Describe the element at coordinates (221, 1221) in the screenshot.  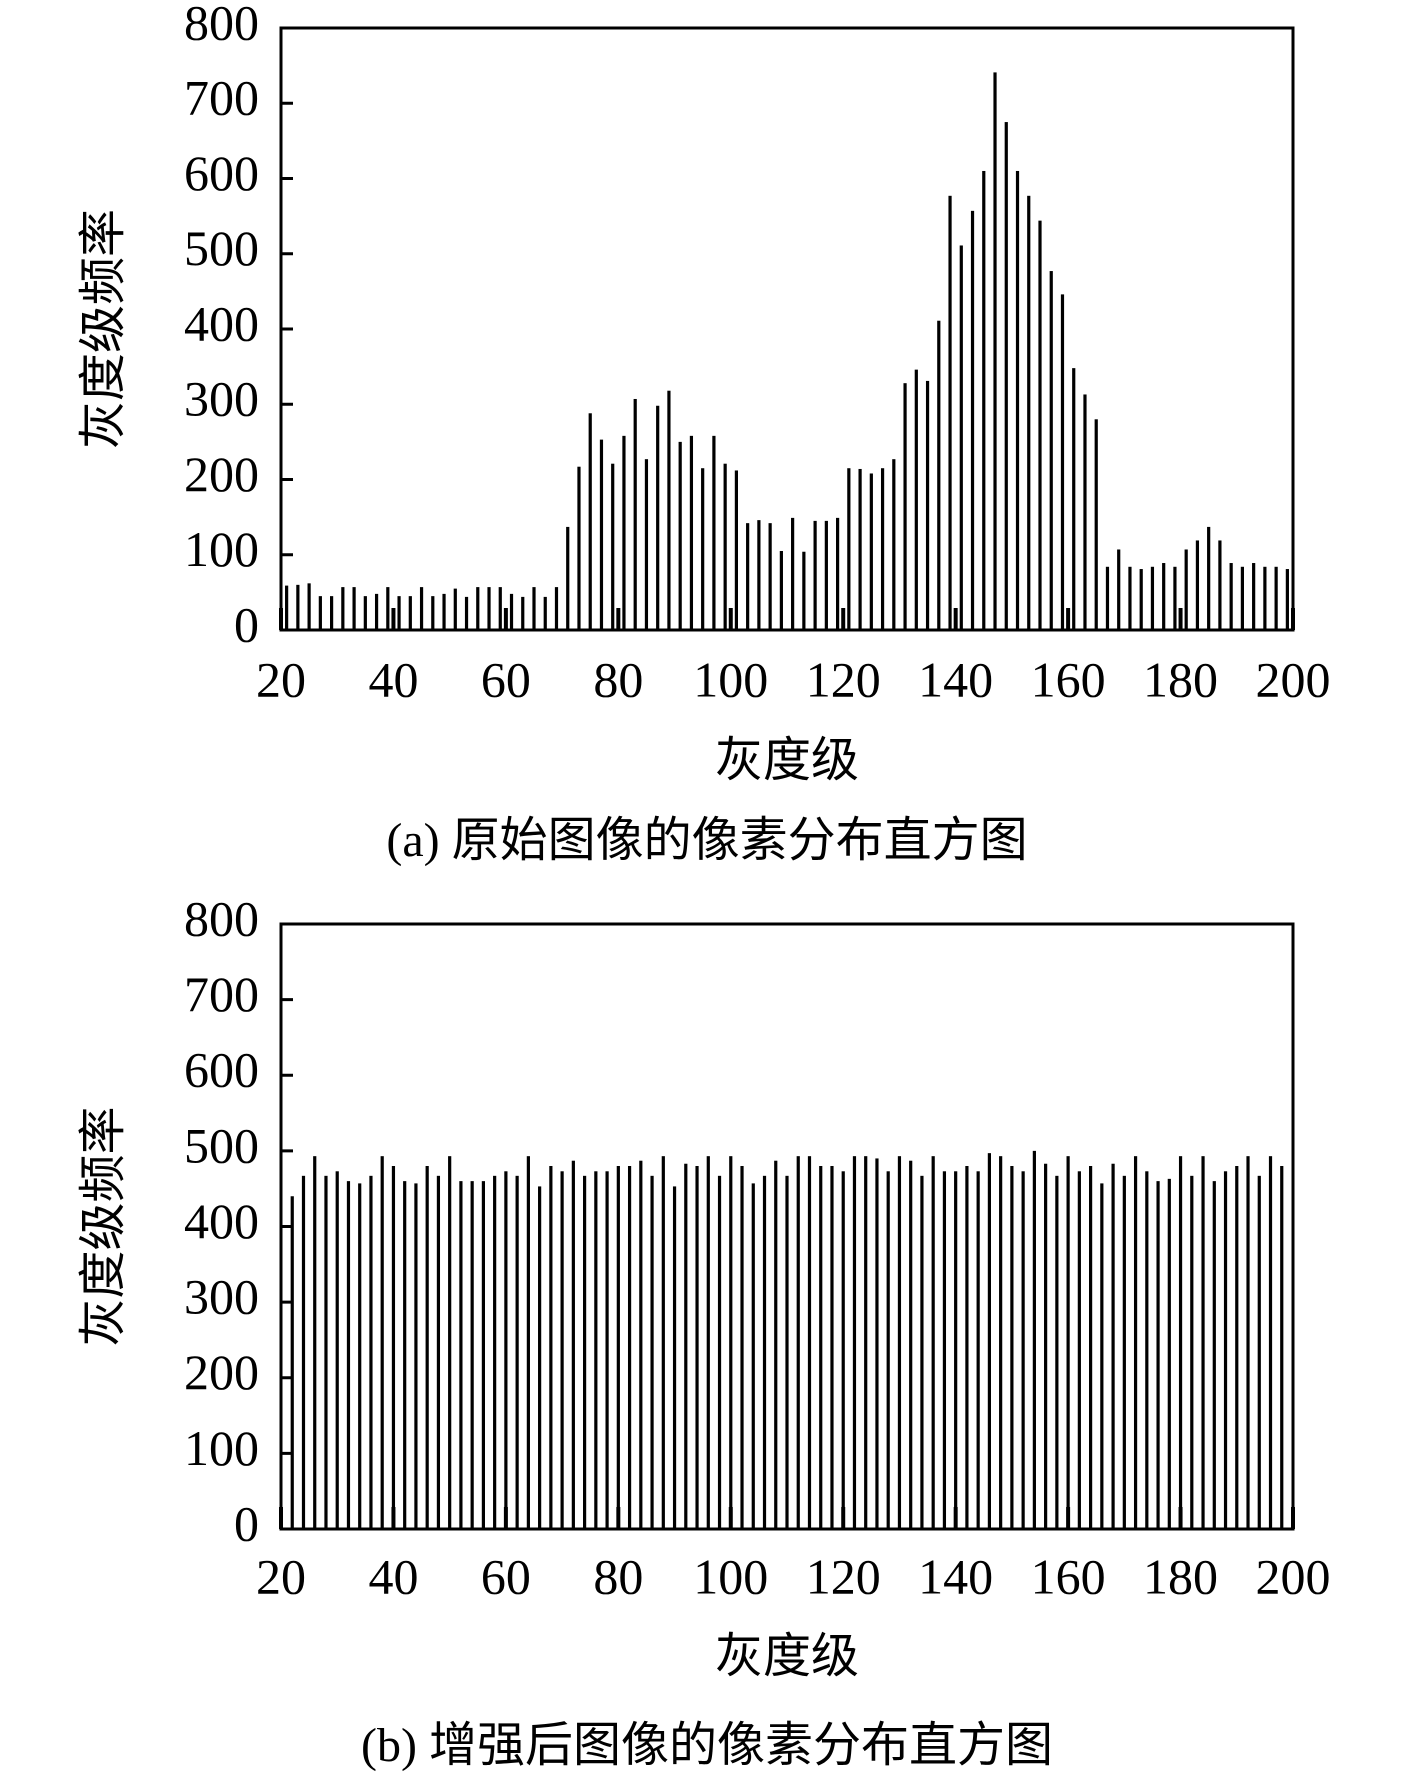
I see `y-tick-label: 400` at that location.